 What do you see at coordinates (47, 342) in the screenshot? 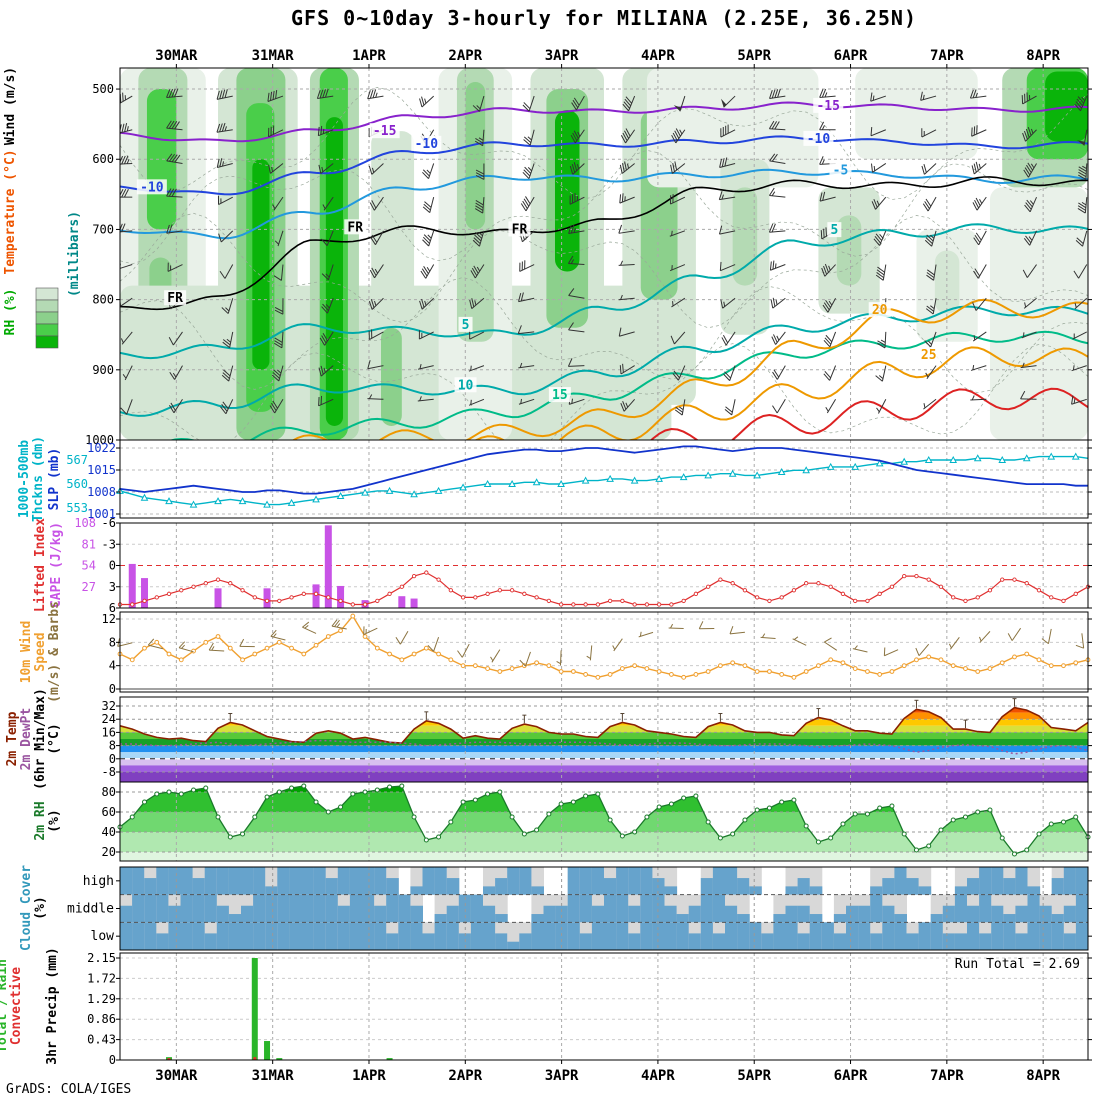
I see `rh-colorbar-cell` at bounding box center [47, 342].